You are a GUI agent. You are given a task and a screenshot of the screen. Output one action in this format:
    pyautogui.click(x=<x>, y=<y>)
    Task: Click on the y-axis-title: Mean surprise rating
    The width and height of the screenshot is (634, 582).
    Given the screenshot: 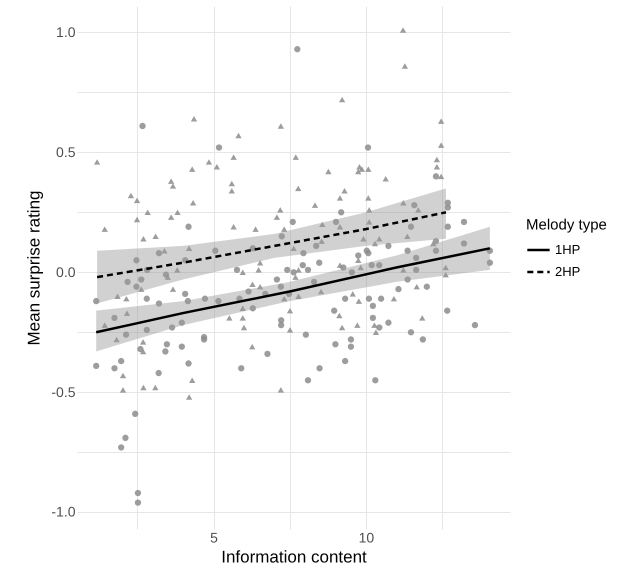 What is the action you would take?
    pyautogui.click(x=34, y=268)
    